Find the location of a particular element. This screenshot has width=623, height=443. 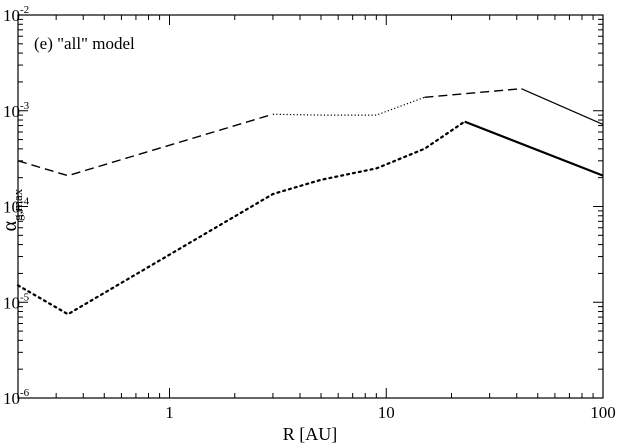

panel-annotation: (e) "all" model is located at coordinates (84, 43).